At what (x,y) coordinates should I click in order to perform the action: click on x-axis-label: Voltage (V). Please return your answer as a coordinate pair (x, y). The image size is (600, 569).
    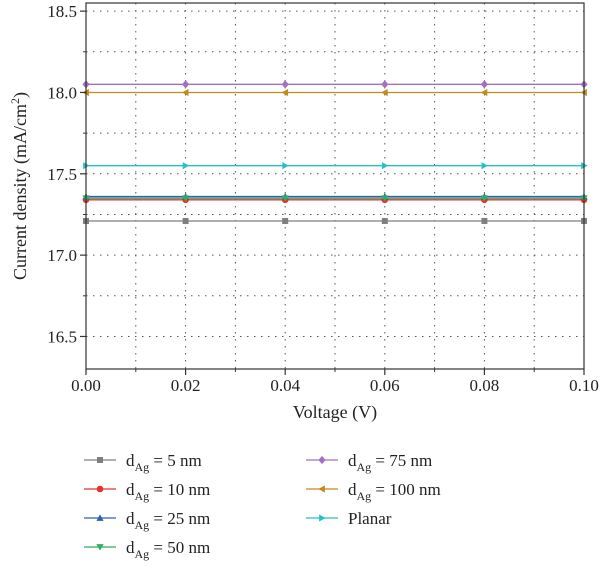
    Looking at the image, I should click on (335, 412).